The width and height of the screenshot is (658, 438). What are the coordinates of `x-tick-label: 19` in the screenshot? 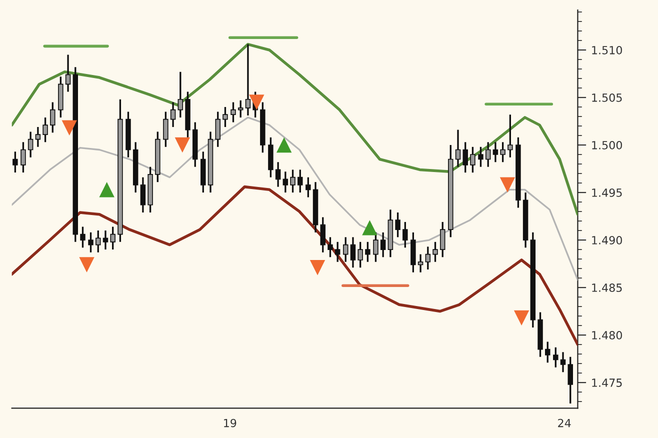 It's located at (230, 423).